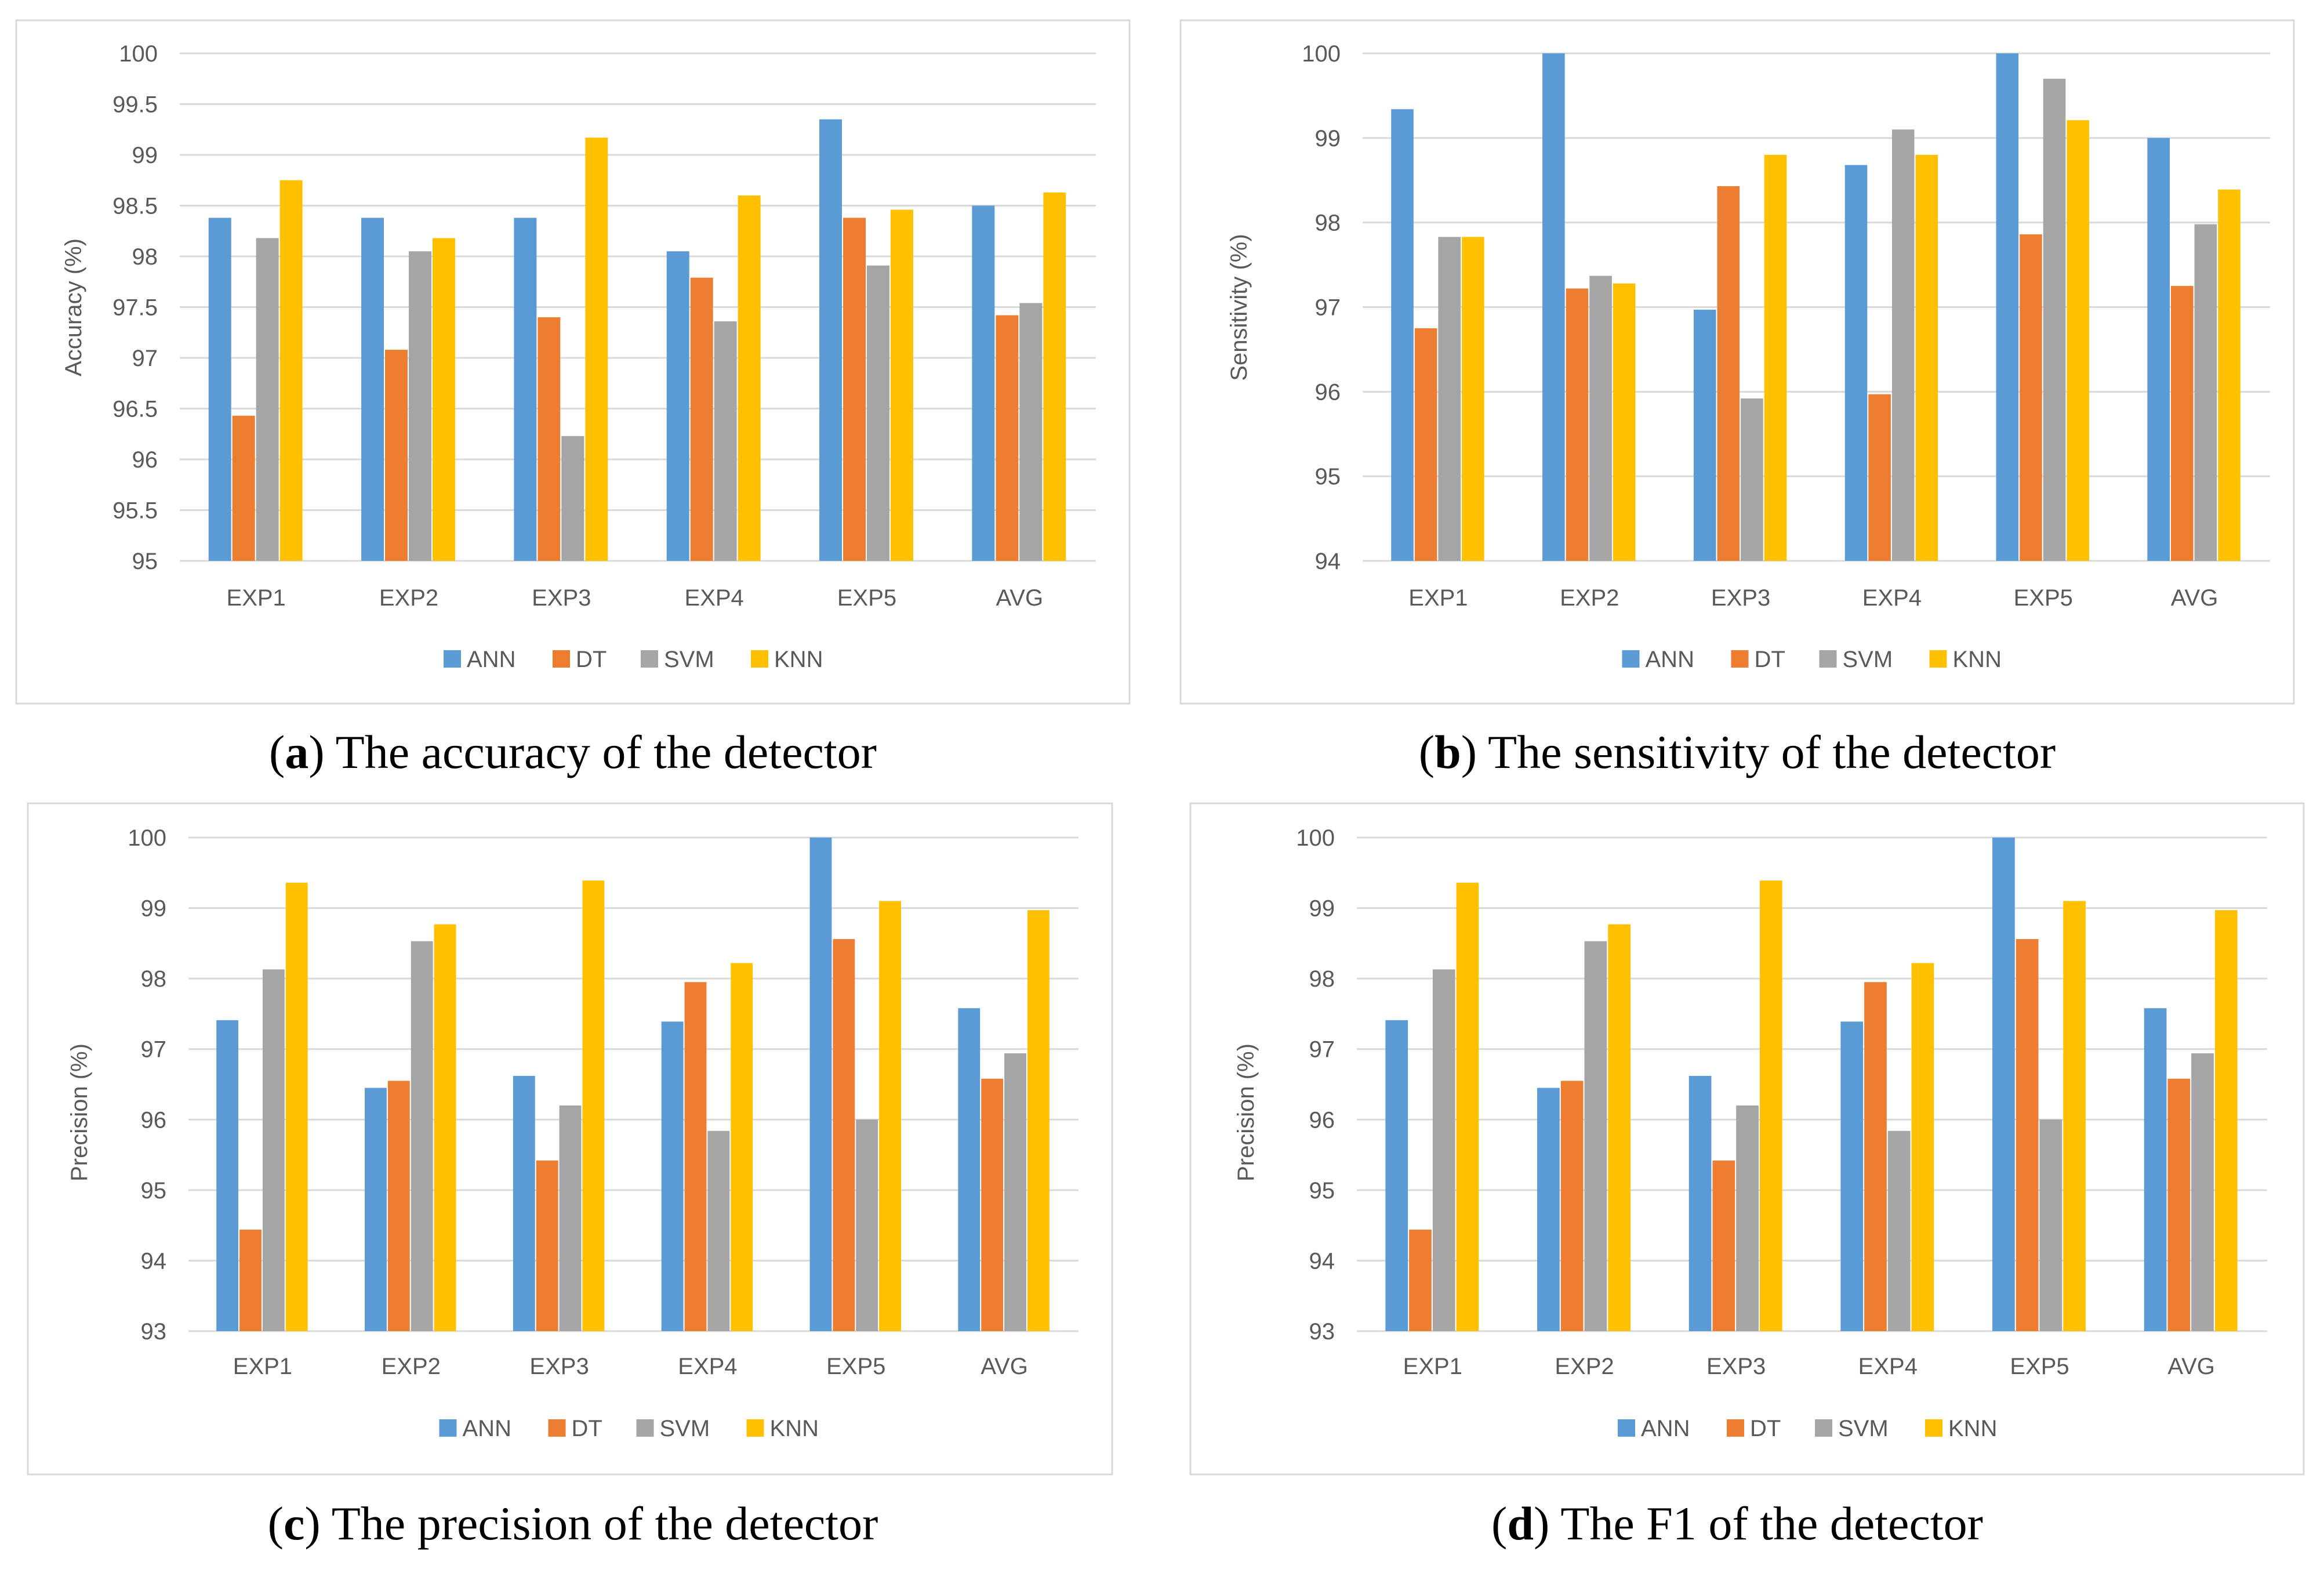  I want to click on y-tick-label: 97.5, so click(135, 308).